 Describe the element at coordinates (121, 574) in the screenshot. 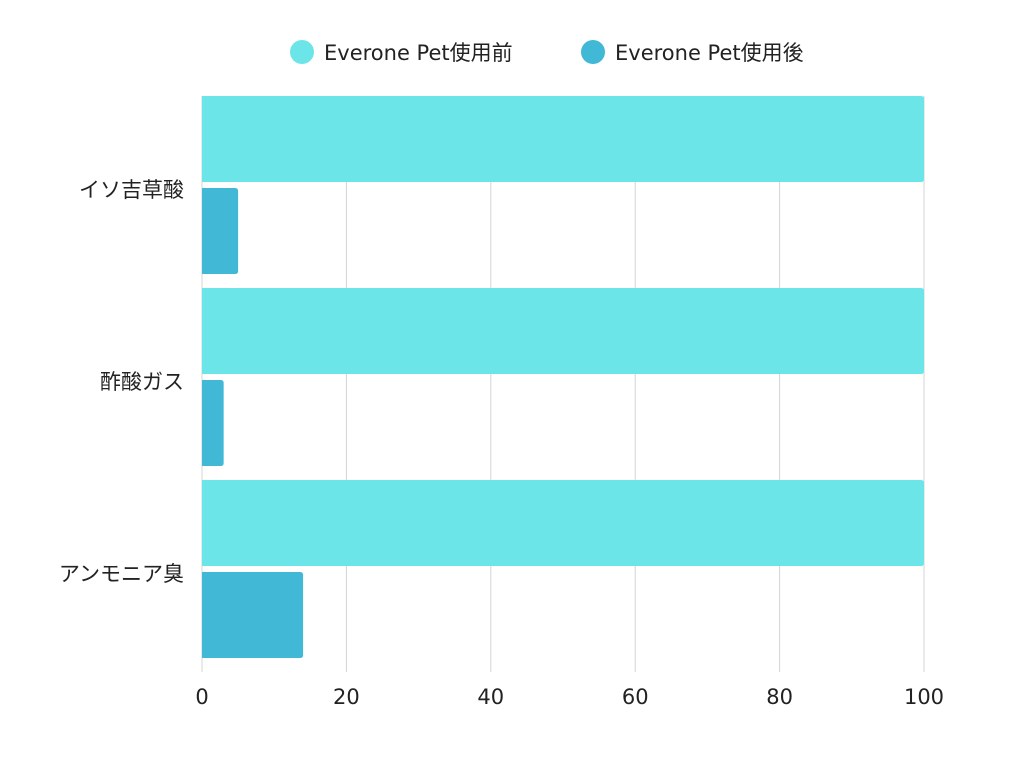

I see `category-label: アンモニア臭` at that location.